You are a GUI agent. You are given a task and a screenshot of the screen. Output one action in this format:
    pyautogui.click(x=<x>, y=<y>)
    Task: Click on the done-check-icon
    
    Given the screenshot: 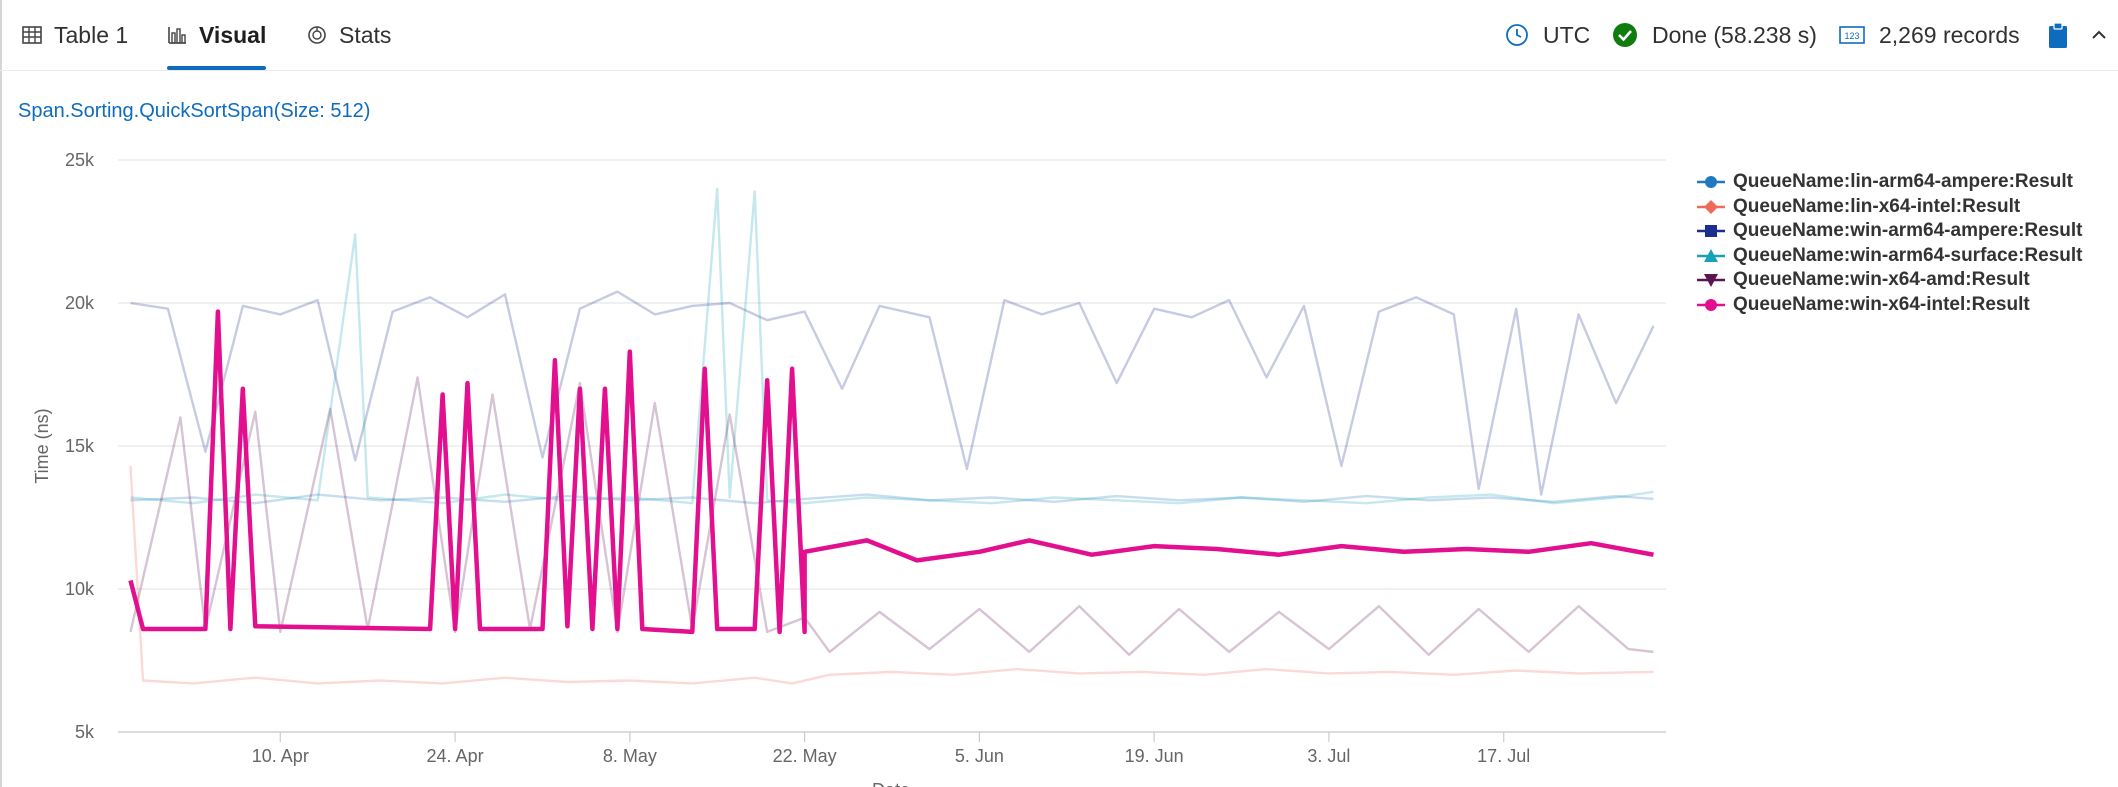 What is the action you would take?
    pyautogui.click(x=1625, y=35)
    